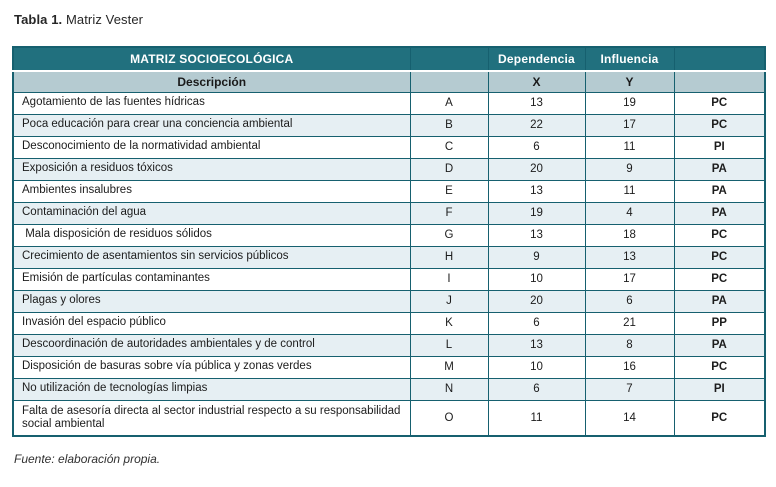 This screenshot has height=487, width=776. I want to click on cell-letter: L, so click(449, 345).